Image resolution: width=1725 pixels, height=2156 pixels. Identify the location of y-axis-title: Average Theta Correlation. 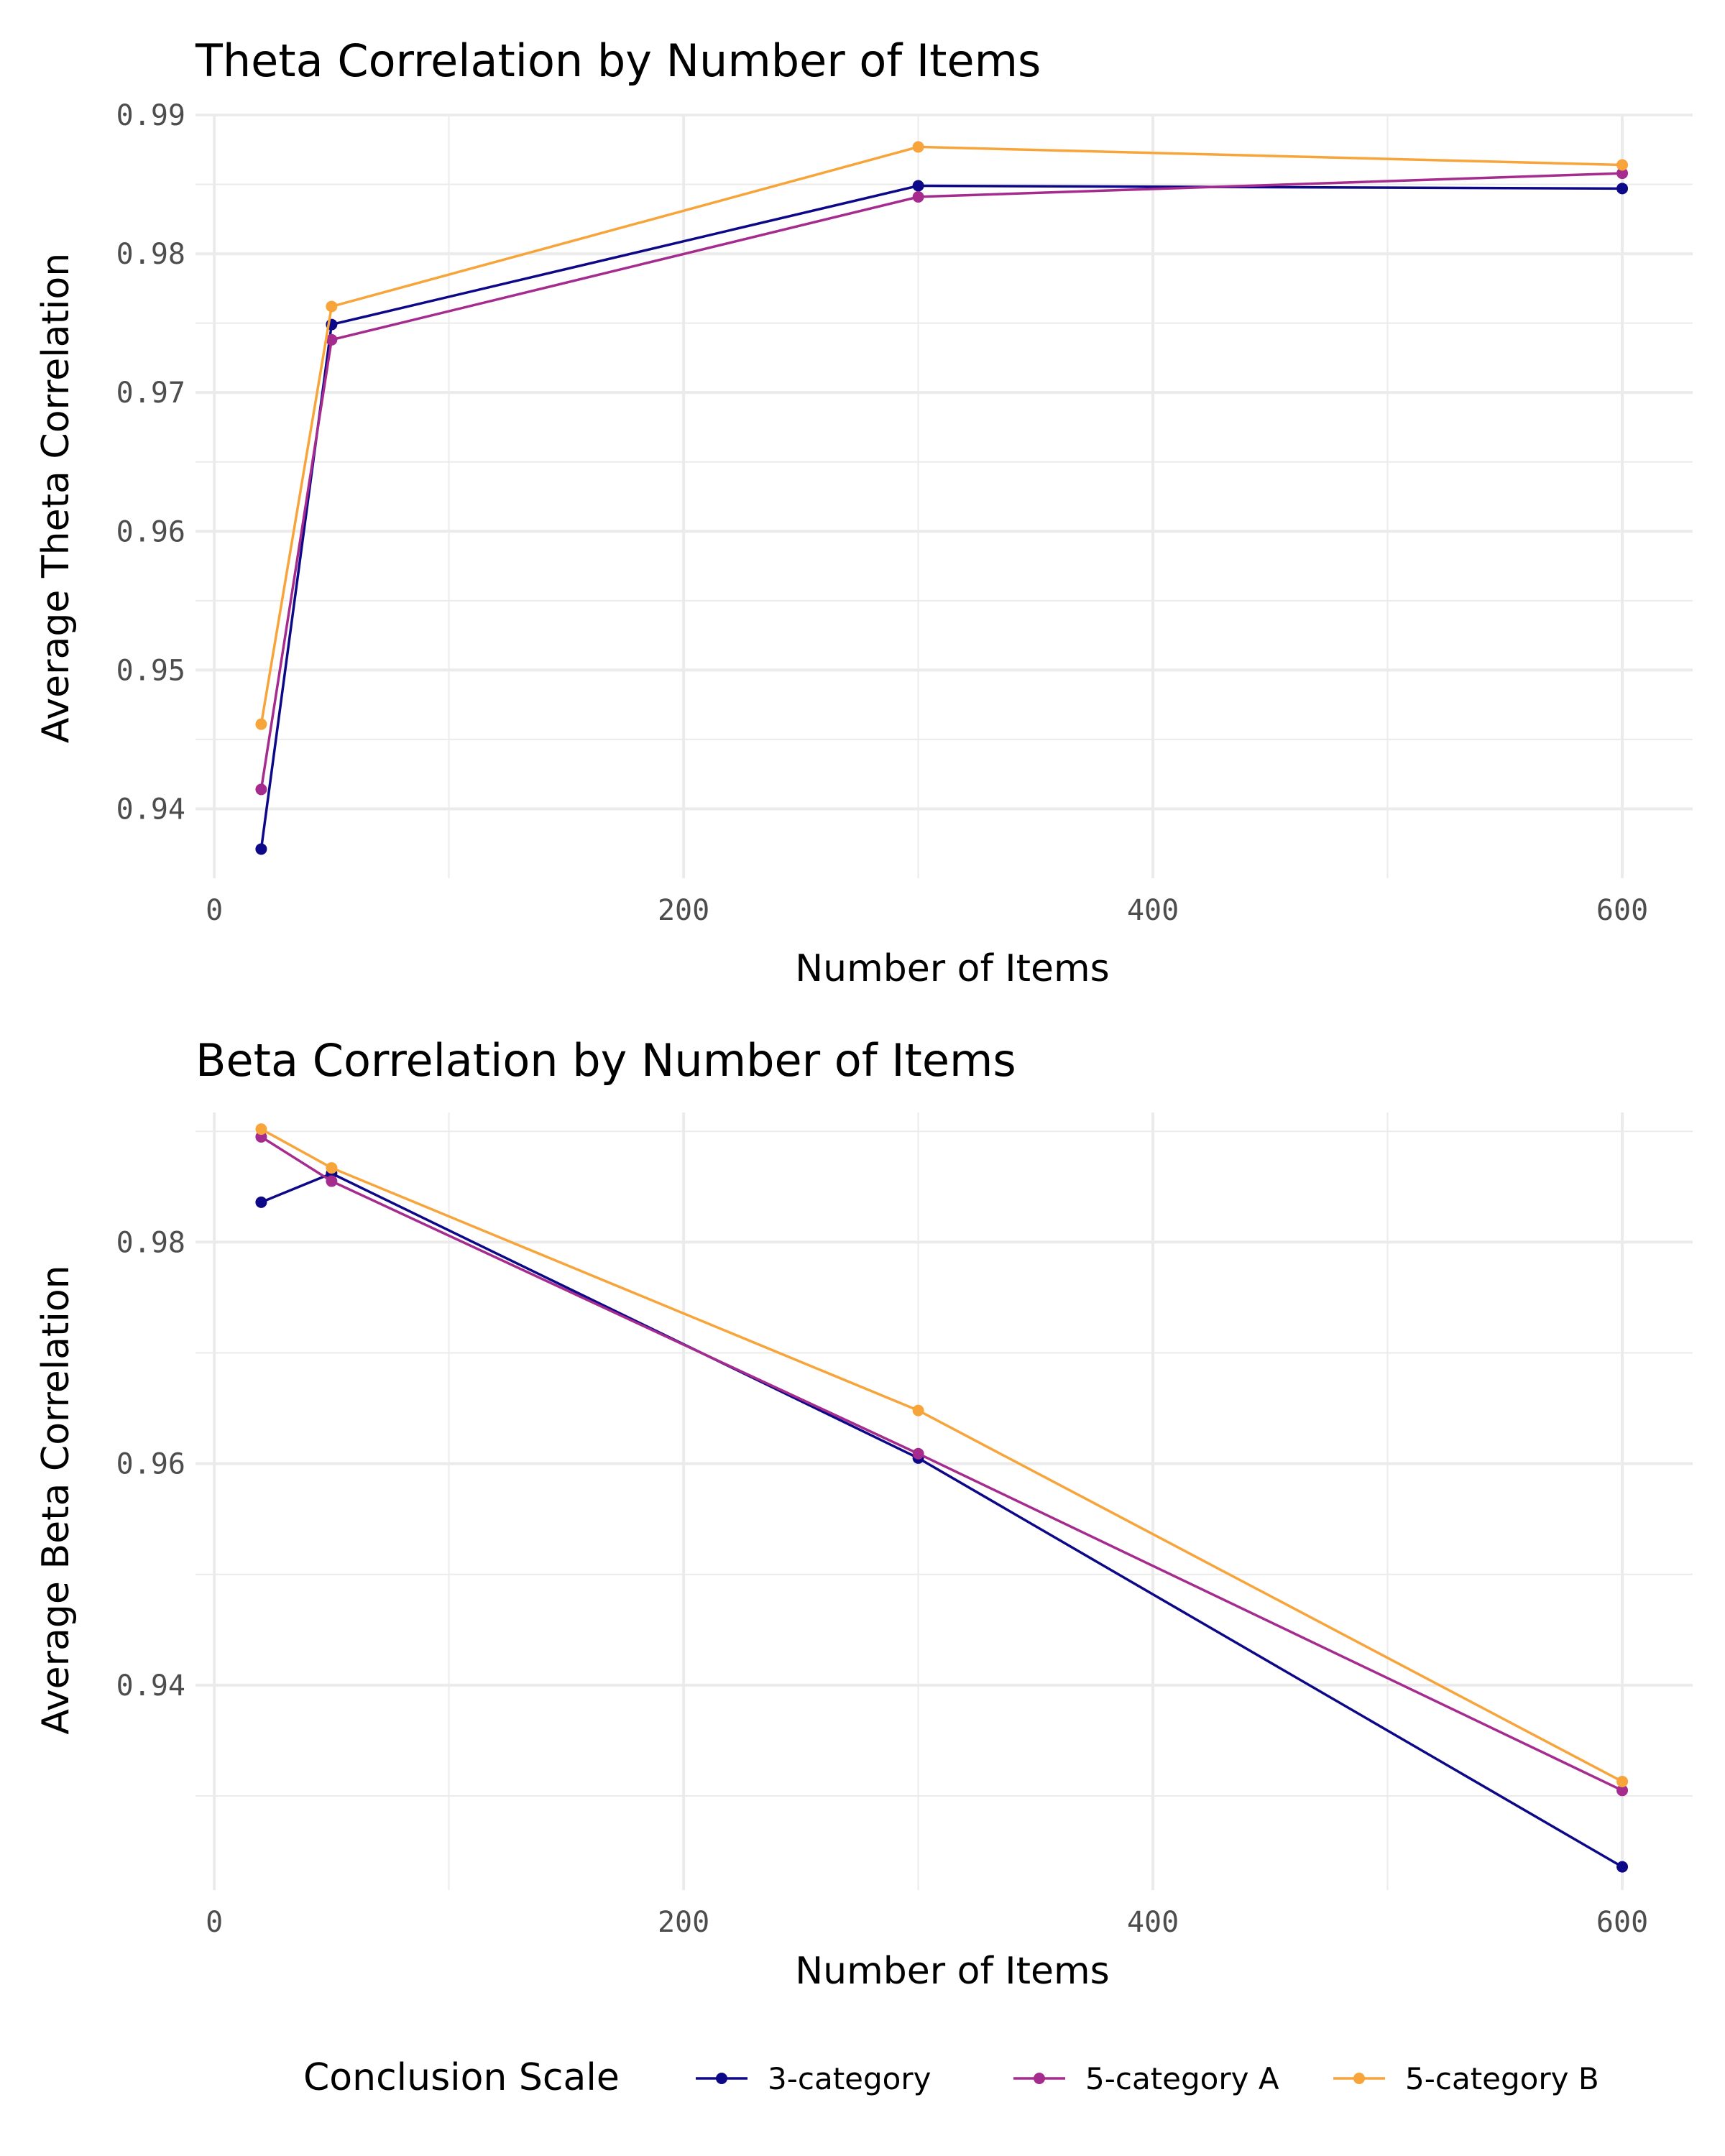
(56, 498).